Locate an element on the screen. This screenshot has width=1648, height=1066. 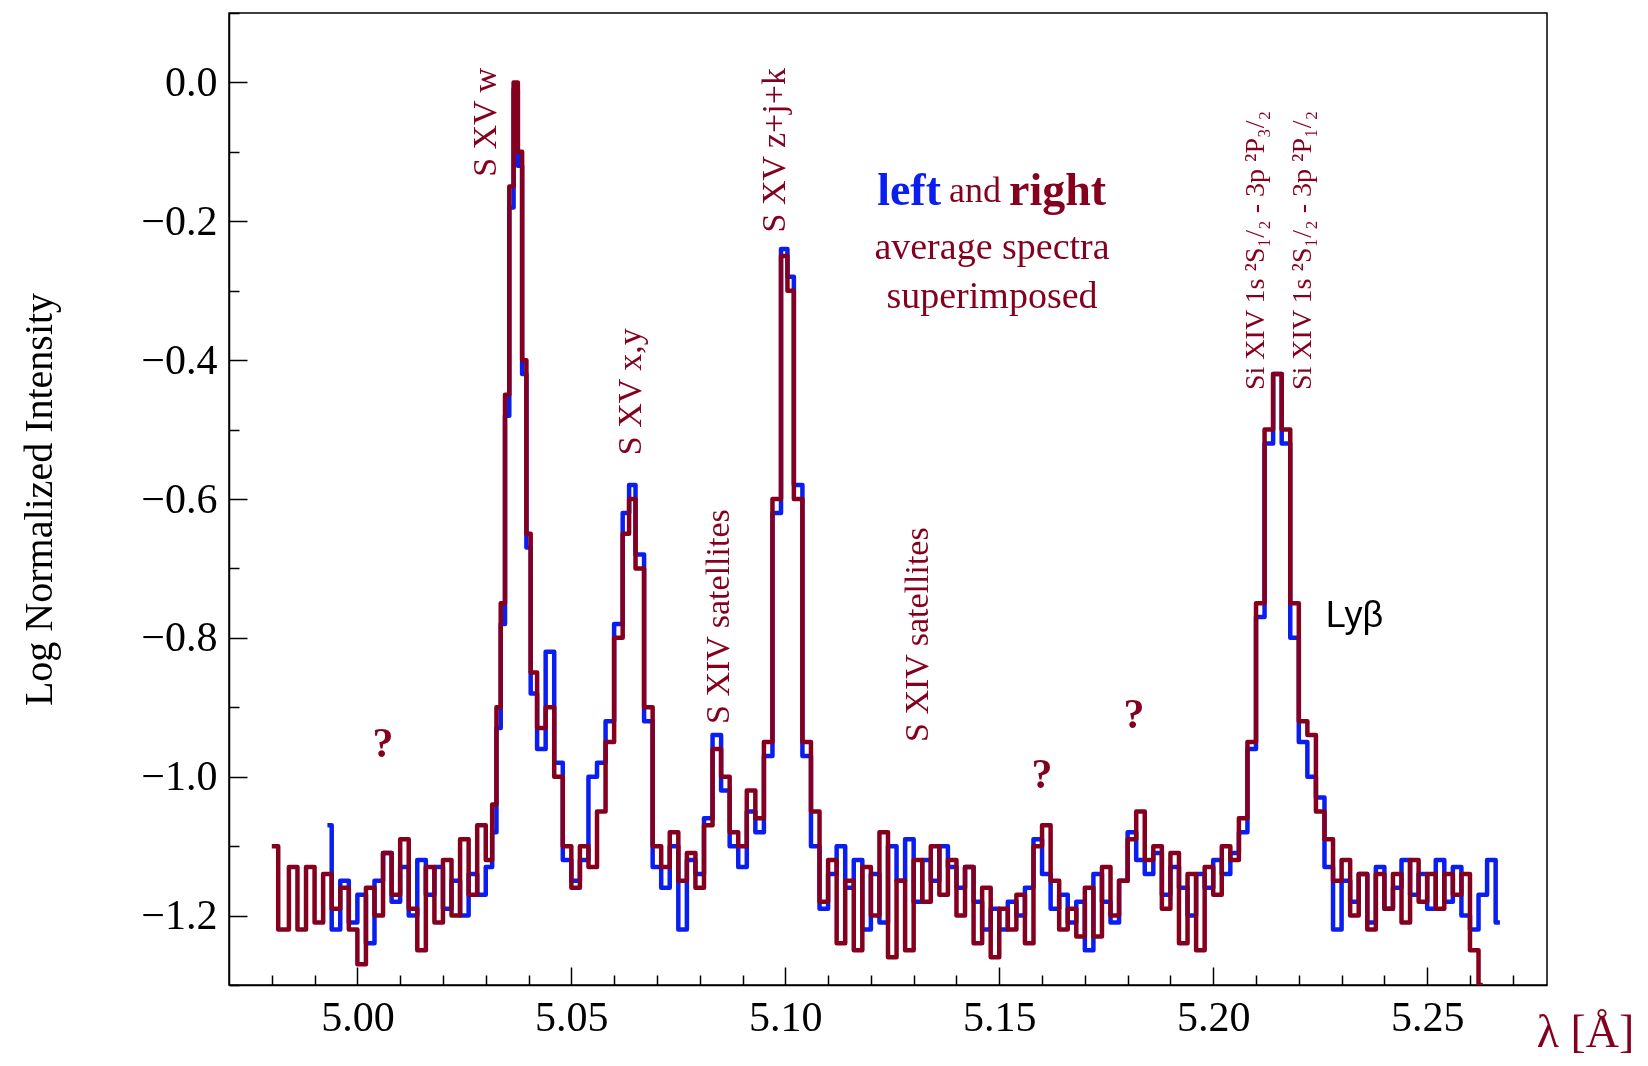
x-tick-label: 5.10 is located at coordinates (786, 1016).